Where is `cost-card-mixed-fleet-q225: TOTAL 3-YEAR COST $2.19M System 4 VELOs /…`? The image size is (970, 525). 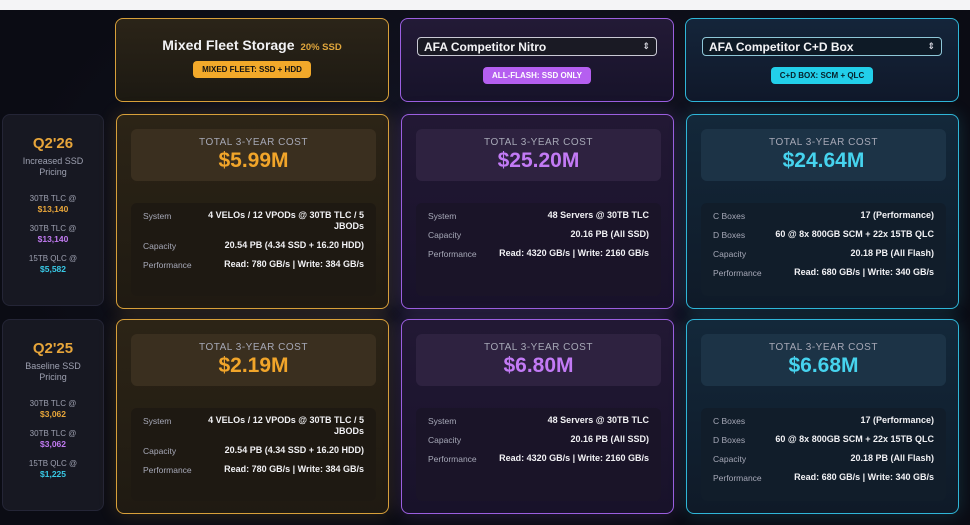 cost-card-mixed-fleet-q225: TOTAL 3-YEAR COST $2.19M System 4 VELOs /… is located at coordinates (252, 416).